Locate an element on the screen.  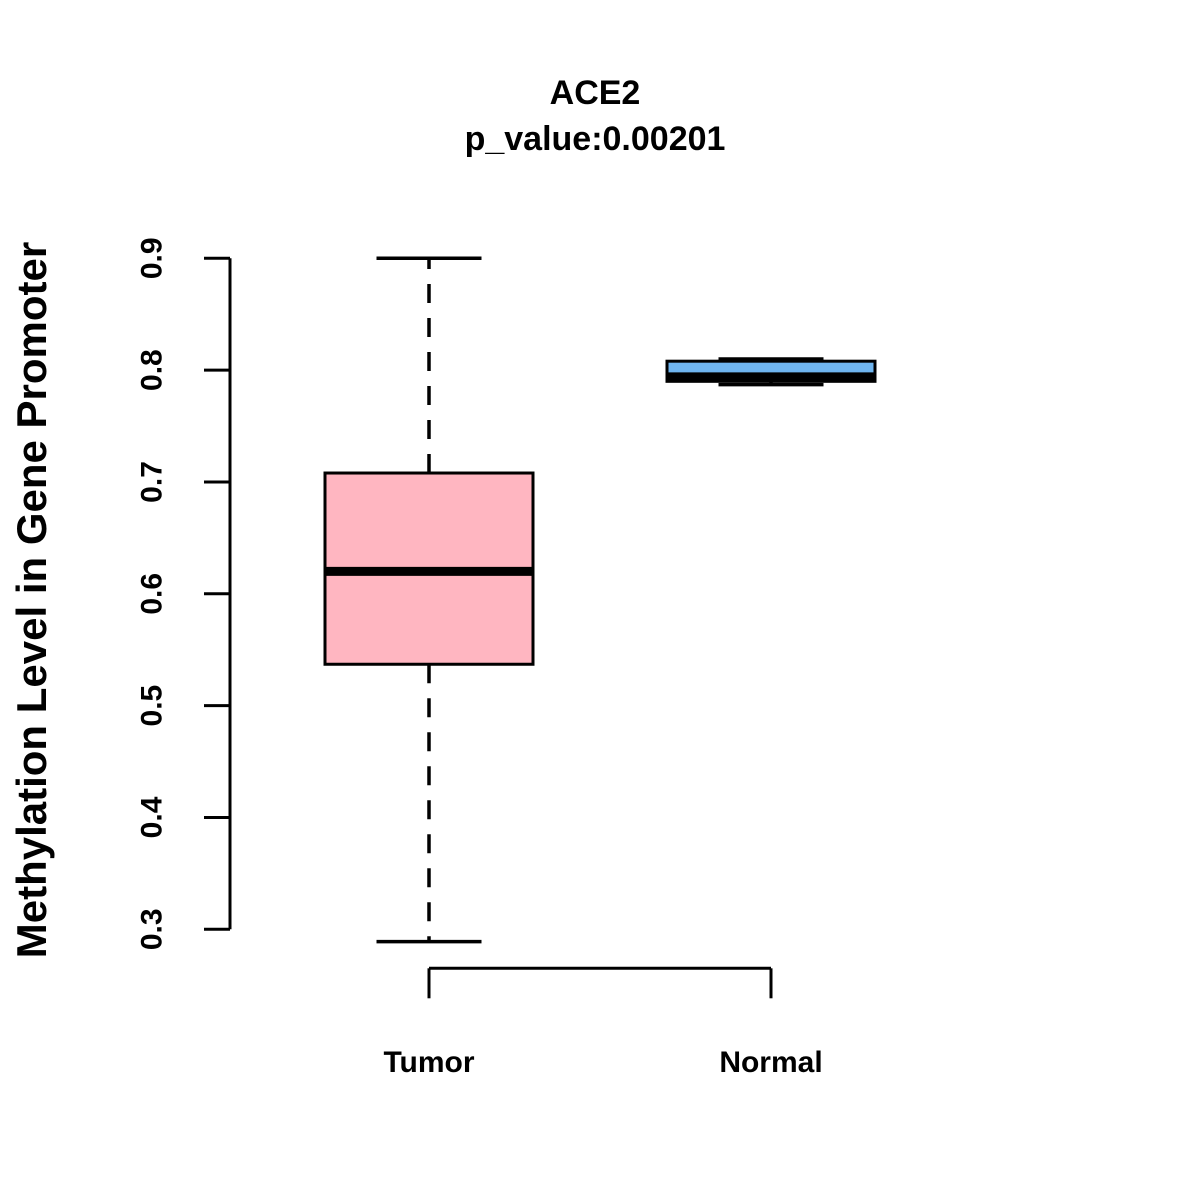
y-tick-label: 0.9 is located at coordinates (152, 258).